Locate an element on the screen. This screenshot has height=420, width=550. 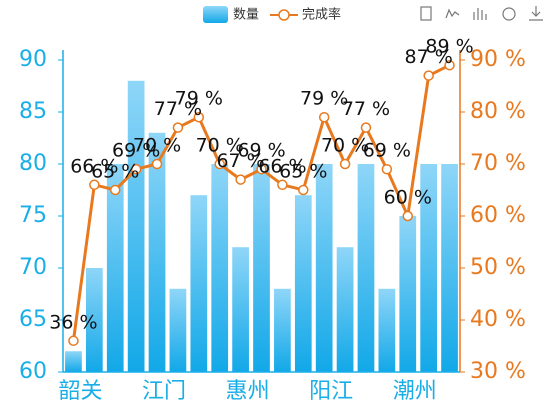
x-tick-label: 惠州 is located at coordinates (248, 391).